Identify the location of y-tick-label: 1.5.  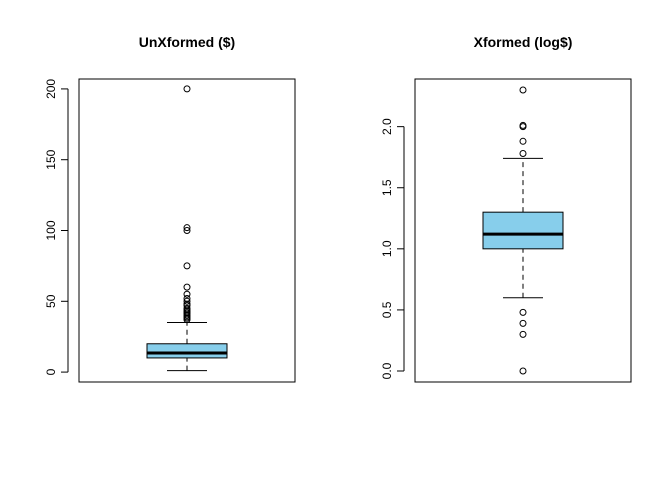
(387, 187).